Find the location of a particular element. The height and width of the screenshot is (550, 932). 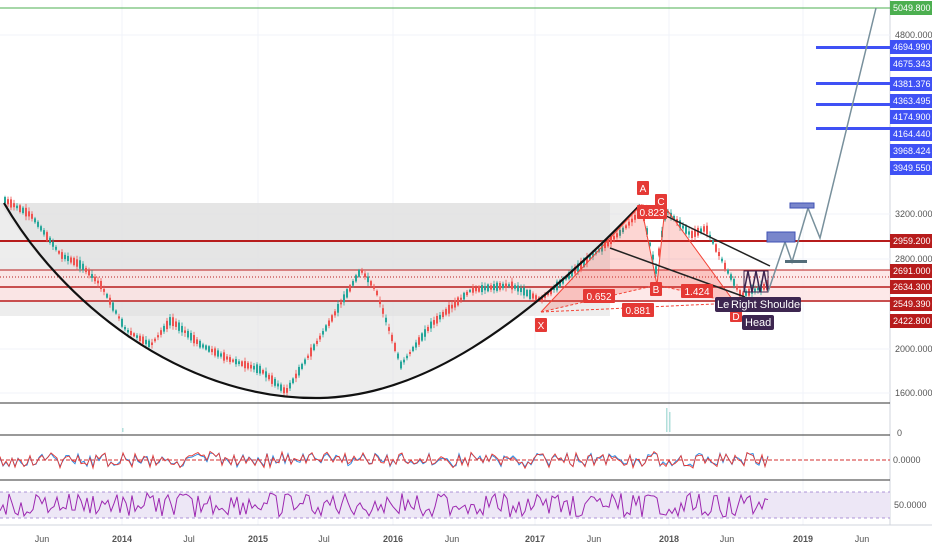

svg-text: 2018 is located at coordinates (669, 539).